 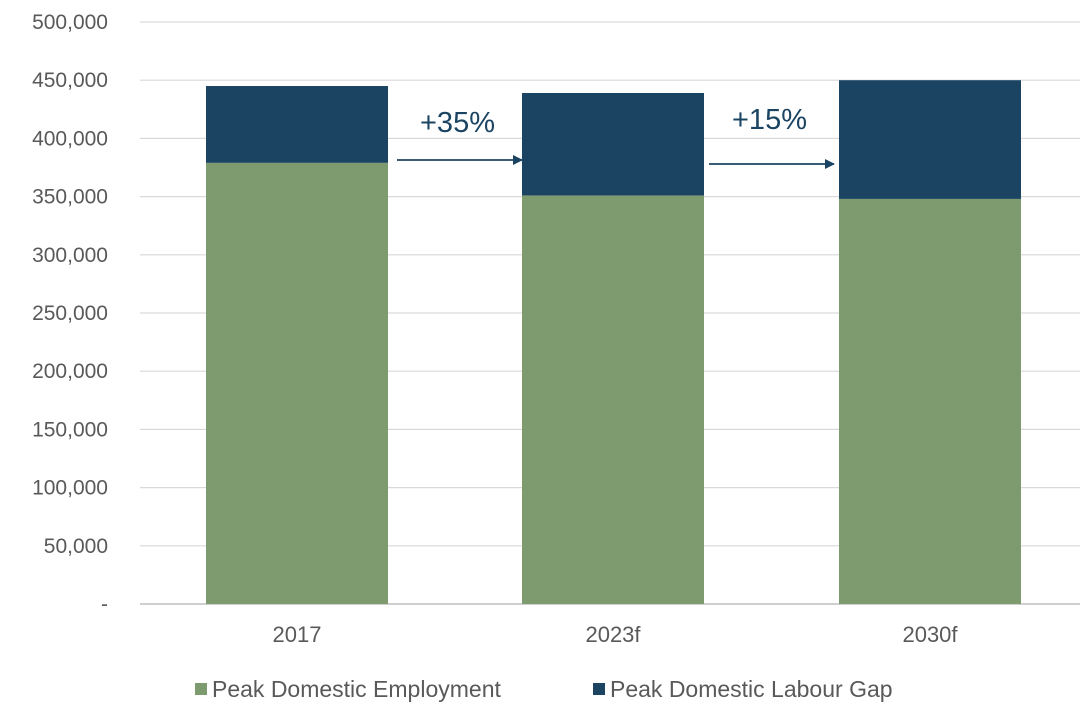 I want to click on y-tick-label: 450,000, so click(x=70, y=80).